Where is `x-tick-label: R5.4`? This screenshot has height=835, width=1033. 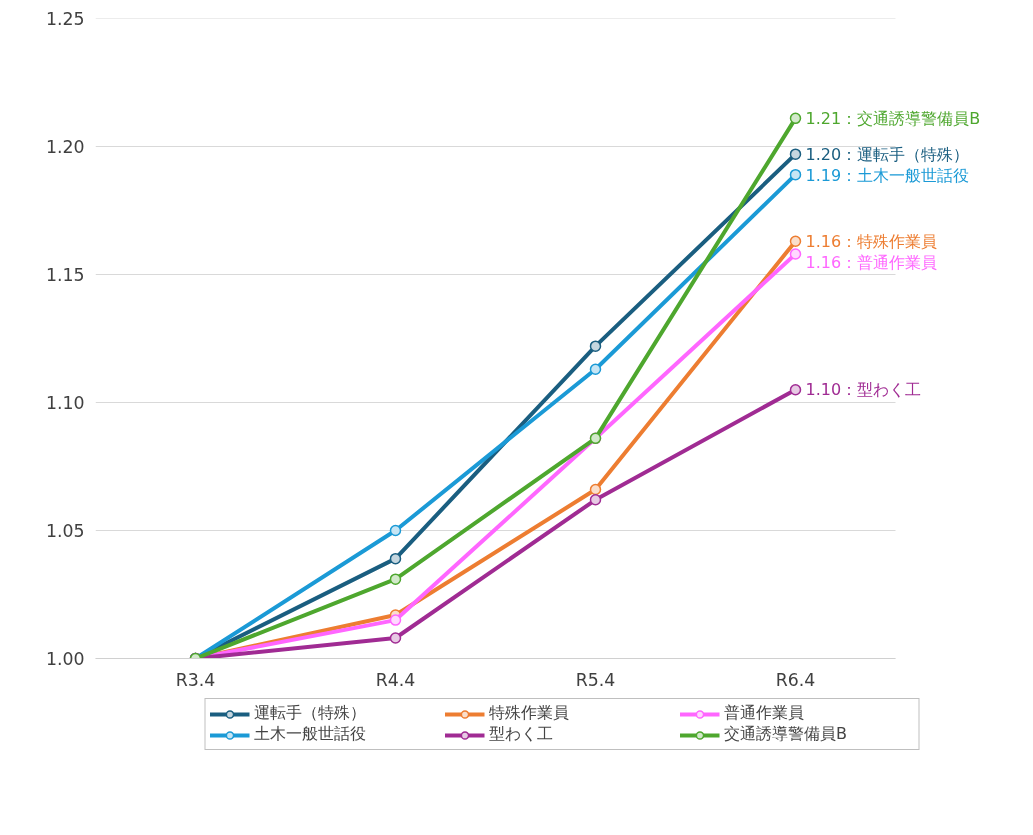
x-tick-label: R5.4 is located at coordinates (595, 679).